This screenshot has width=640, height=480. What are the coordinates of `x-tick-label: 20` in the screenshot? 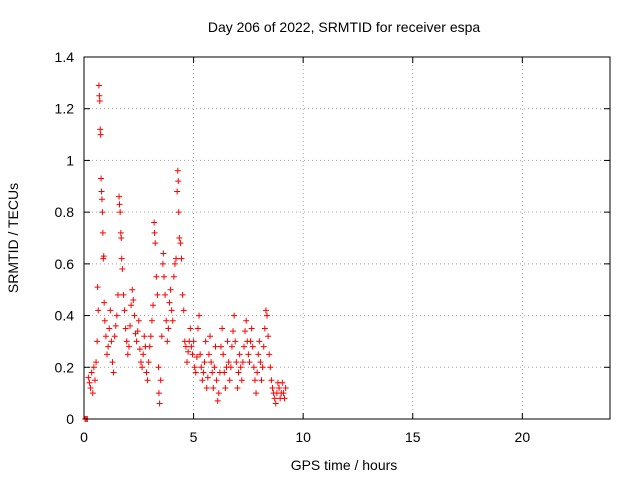 It's located at (523, 437).